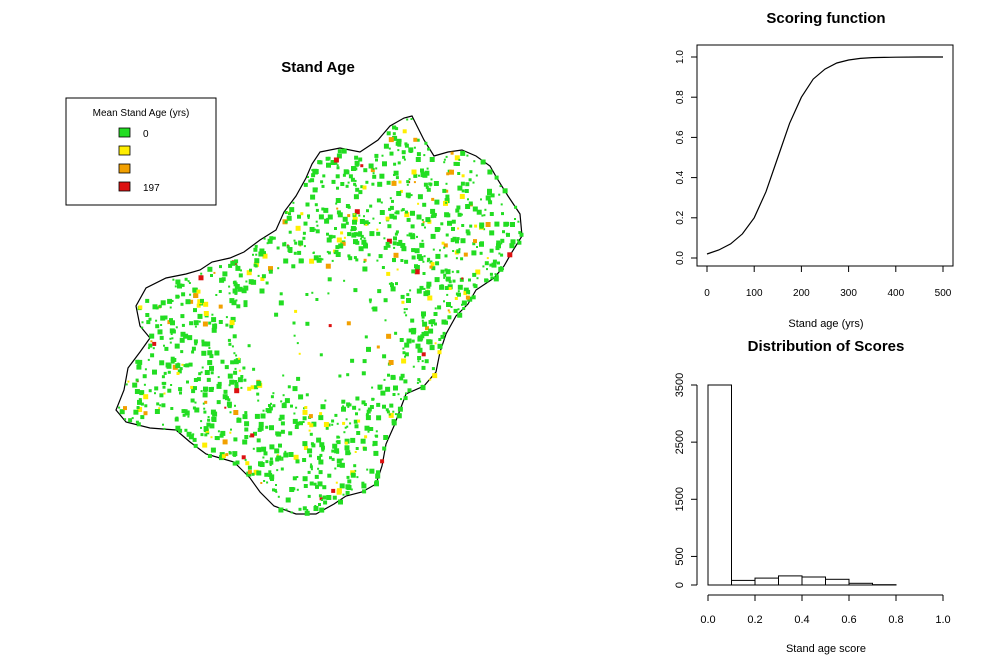 The width and height of the screenshot is (1000, 655). I want to click on scoring-xlabel: Stand age (yrs), so click(825, 324).